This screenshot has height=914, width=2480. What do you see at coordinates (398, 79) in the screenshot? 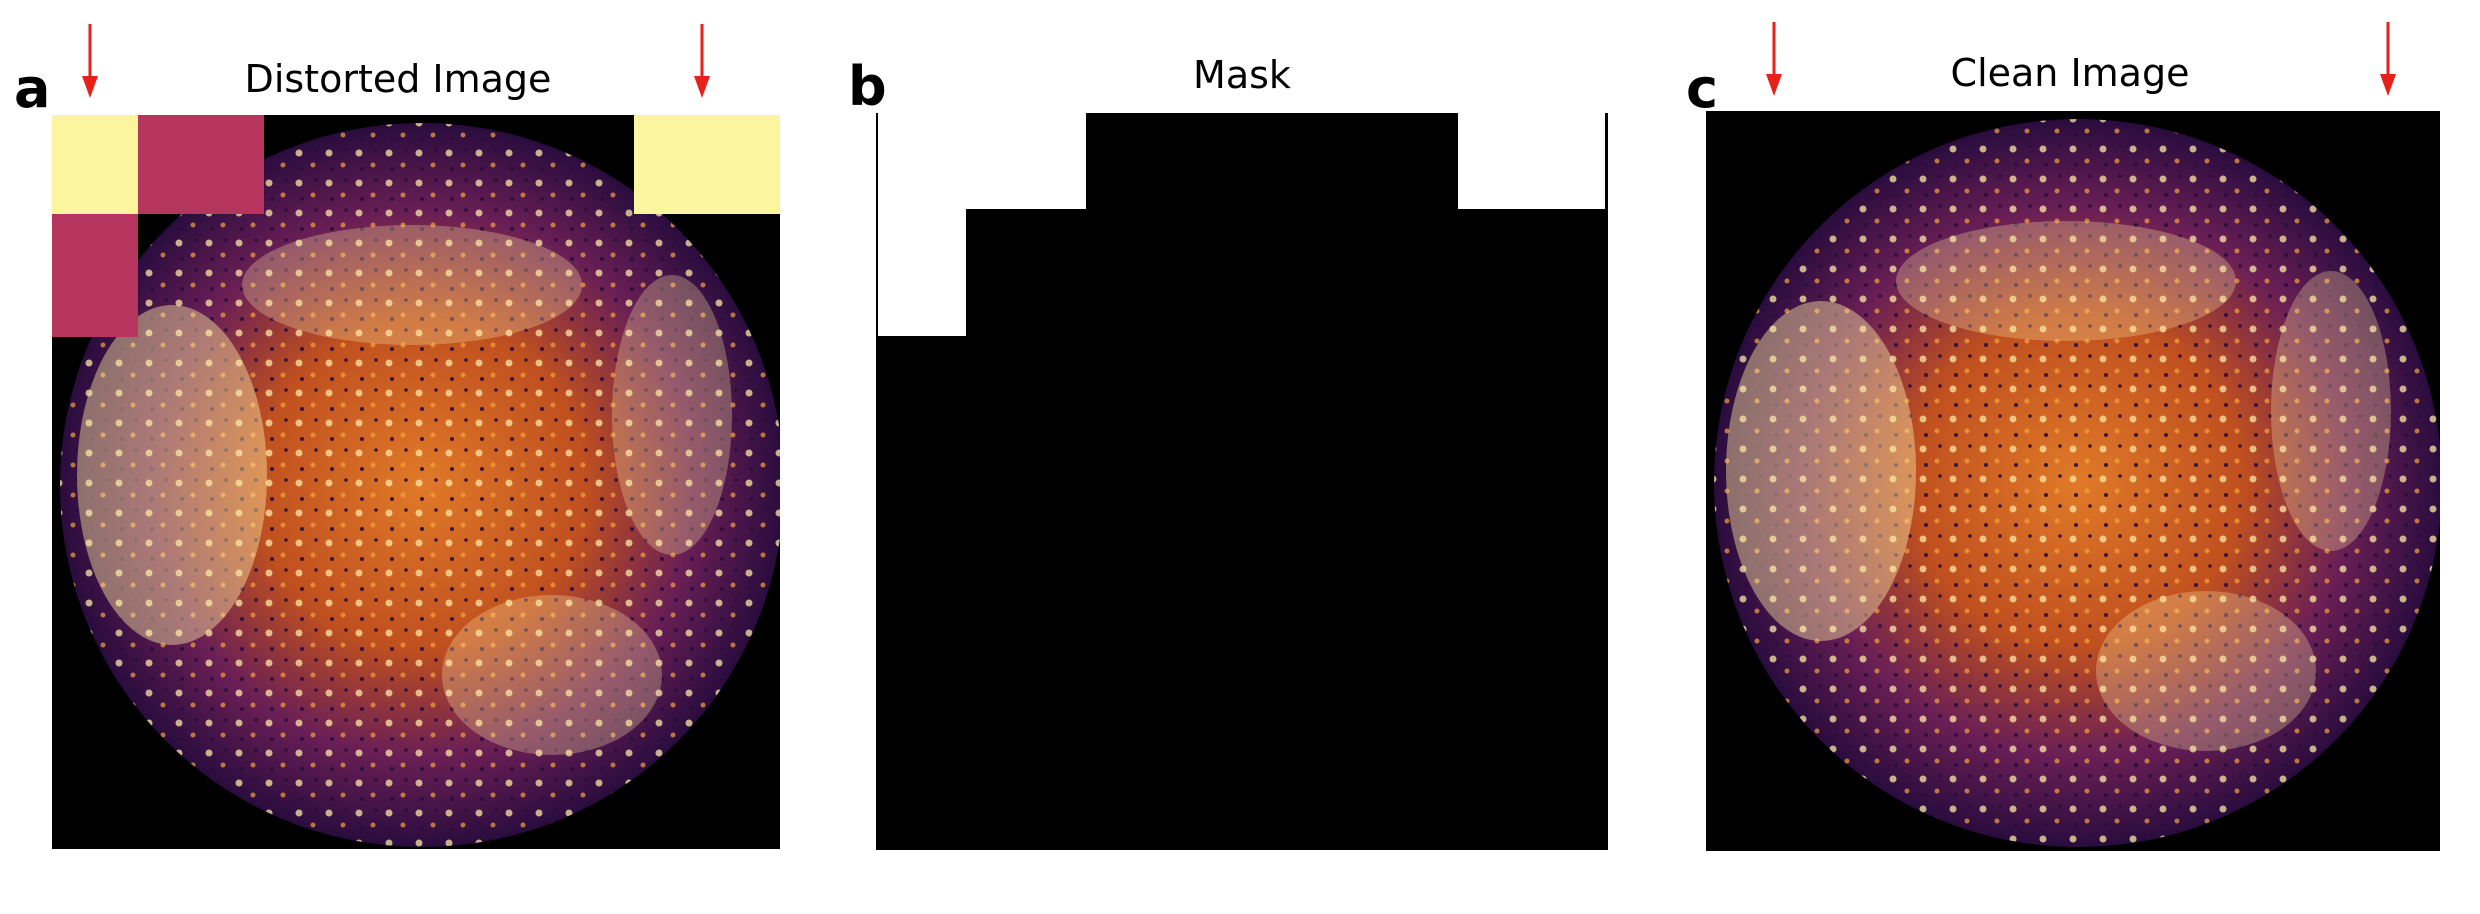
I see `panel-title-distorted: Distorted Image` at bounding box center [398, 79].